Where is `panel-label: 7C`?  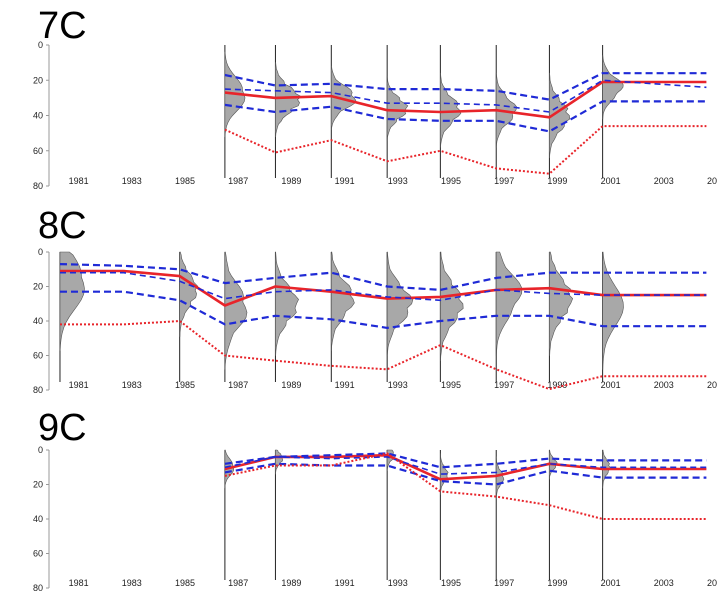
panel-label: 7C is located at coordinates (62, 26).